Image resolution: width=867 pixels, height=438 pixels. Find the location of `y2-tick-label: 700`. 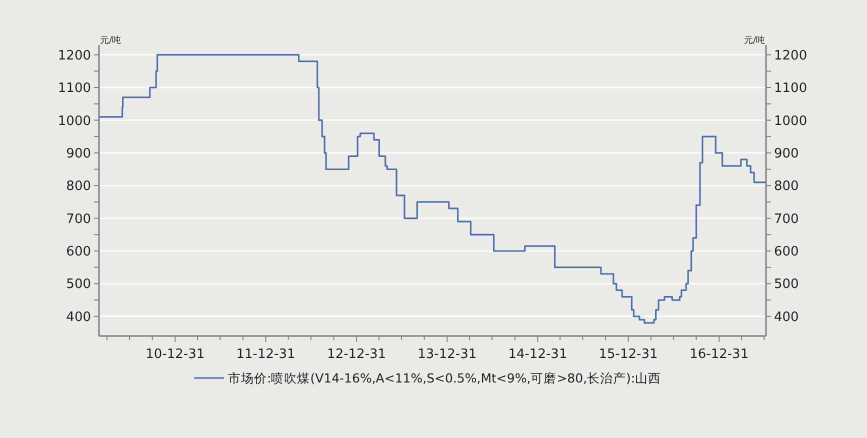

y2-tick-label: 700 is located at coordinates (786, 219).